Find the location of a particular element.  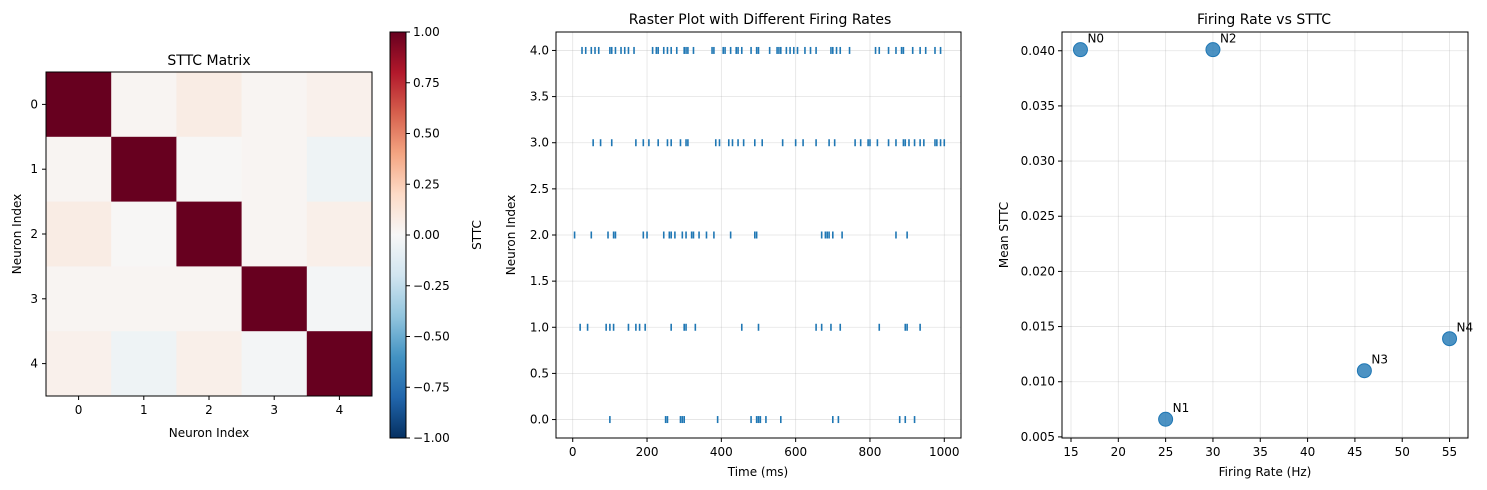

colorbar-ticks: −1.00 −0.75 −0.50 −0.25 0.00 0.25 0.50 0.75 1.00 is located at coordinates (428, 235).